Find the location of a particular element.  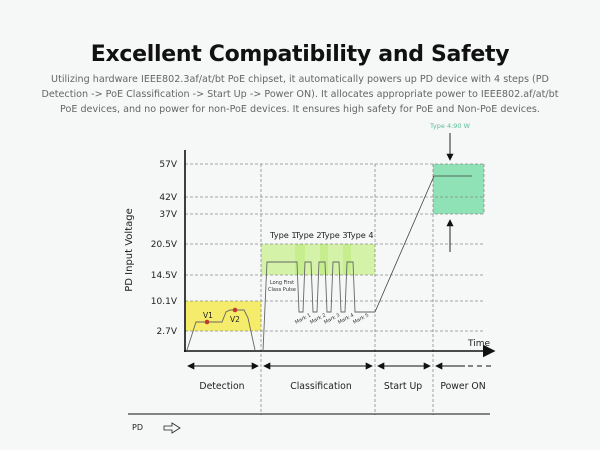

right-arrow-icon is located at coordinates (172, 428).